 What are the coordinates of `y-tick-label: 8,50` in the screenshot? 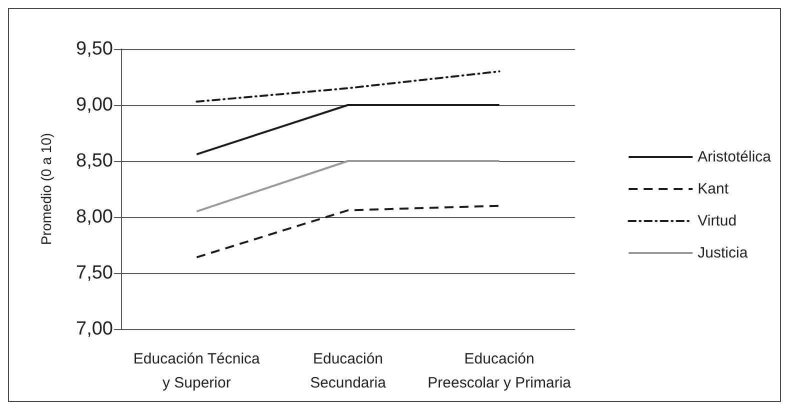 It's located at (94, 161).